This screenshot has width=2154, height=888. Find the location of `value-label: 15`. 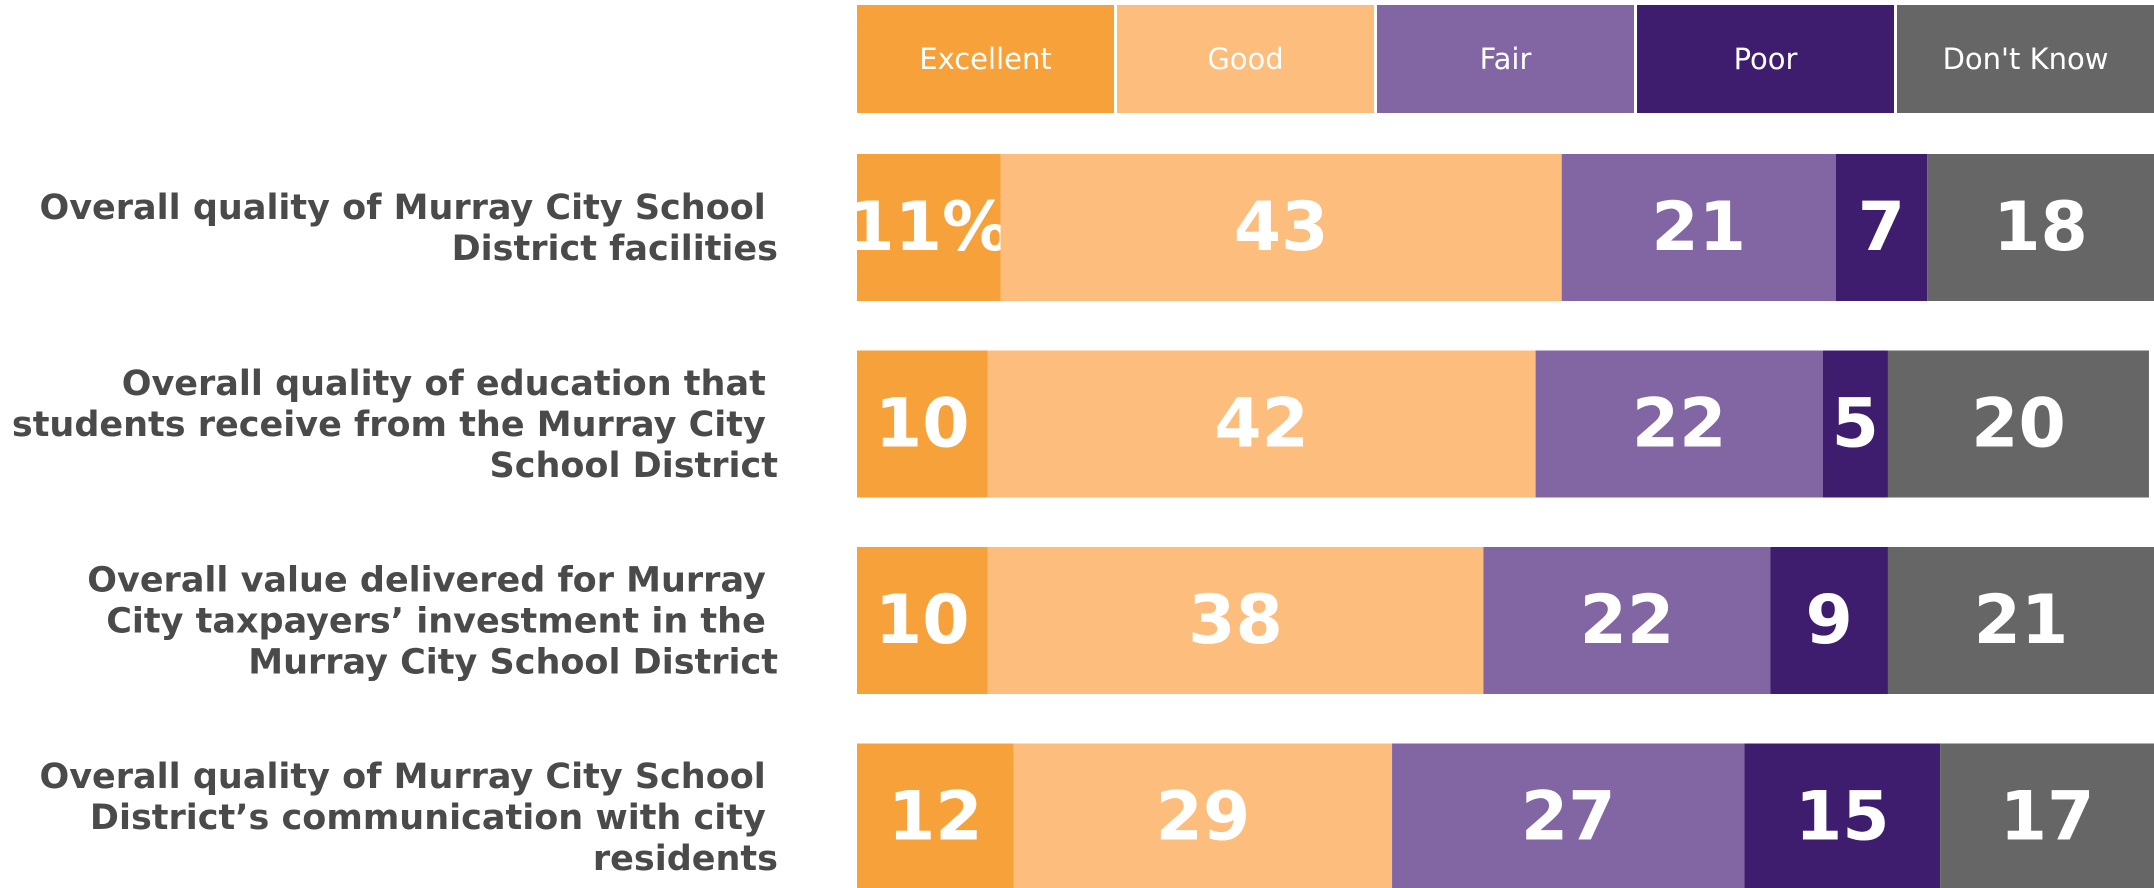

value-label: 15 is located at coordinates (1842, 817).